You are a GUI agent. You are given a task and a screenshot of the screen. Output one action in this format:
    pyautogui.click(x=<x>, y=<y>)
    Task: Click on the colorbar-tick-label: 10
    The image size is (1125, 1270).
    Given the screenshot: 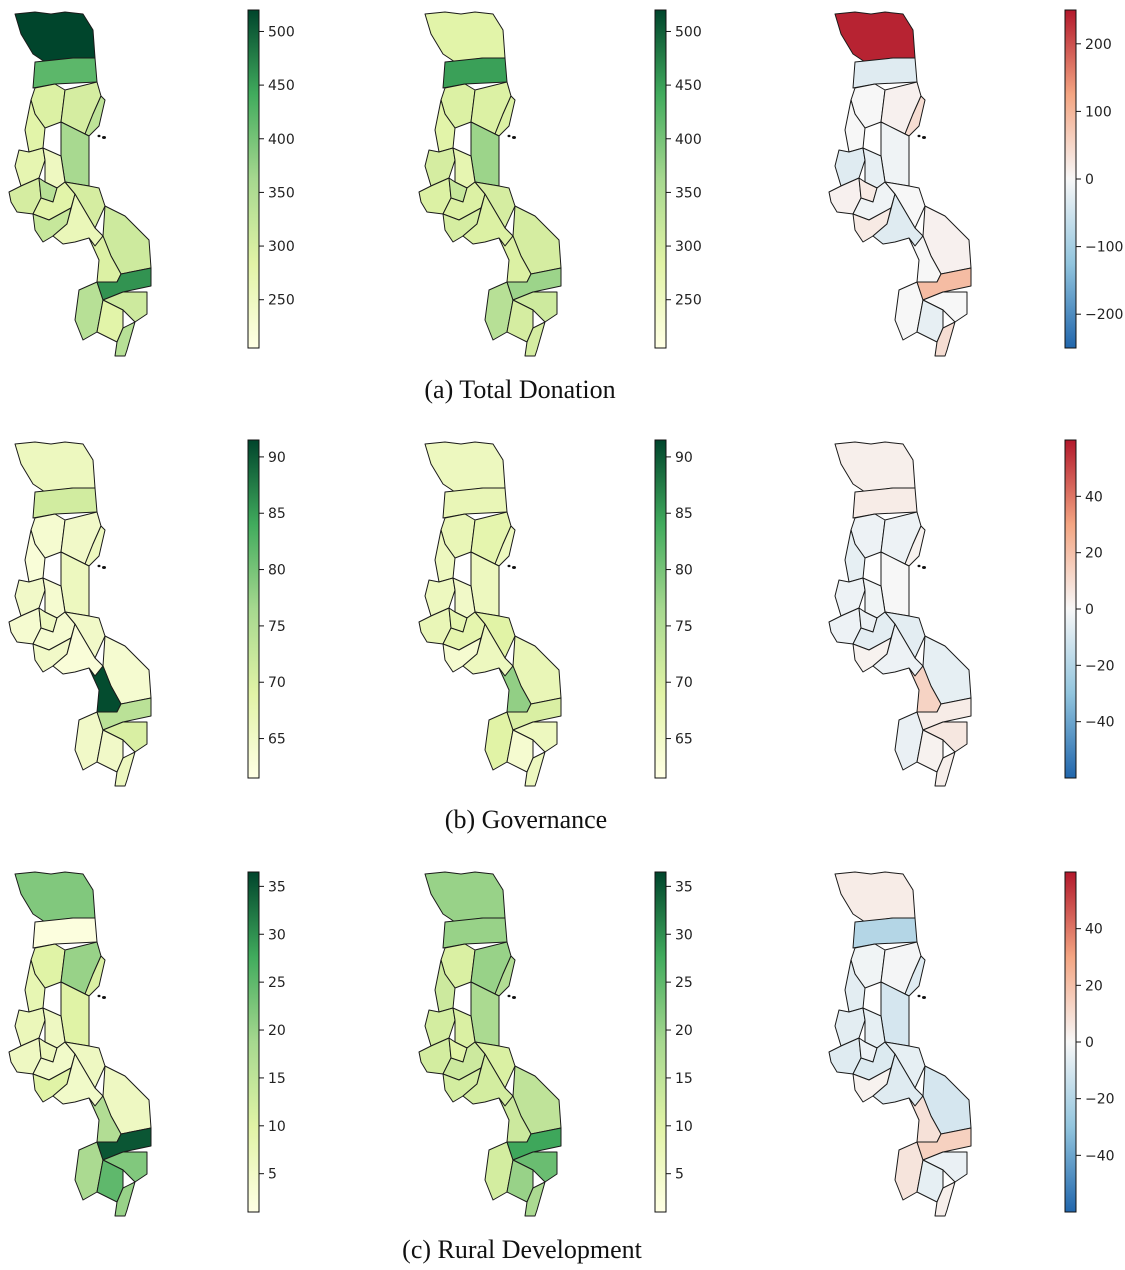 What is the action you would take?
    pyautogui.click(x=277, y=1127)
    